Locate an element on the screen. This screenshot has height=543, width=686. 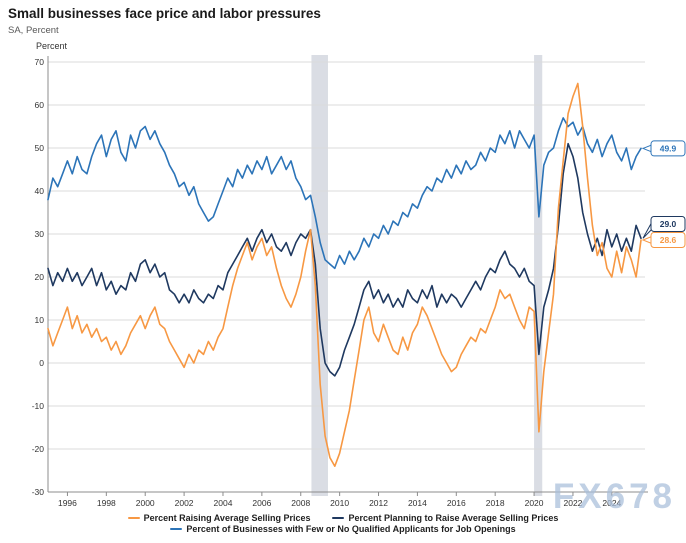
y-tick-label: 0 is located at coordinates (41, 363).